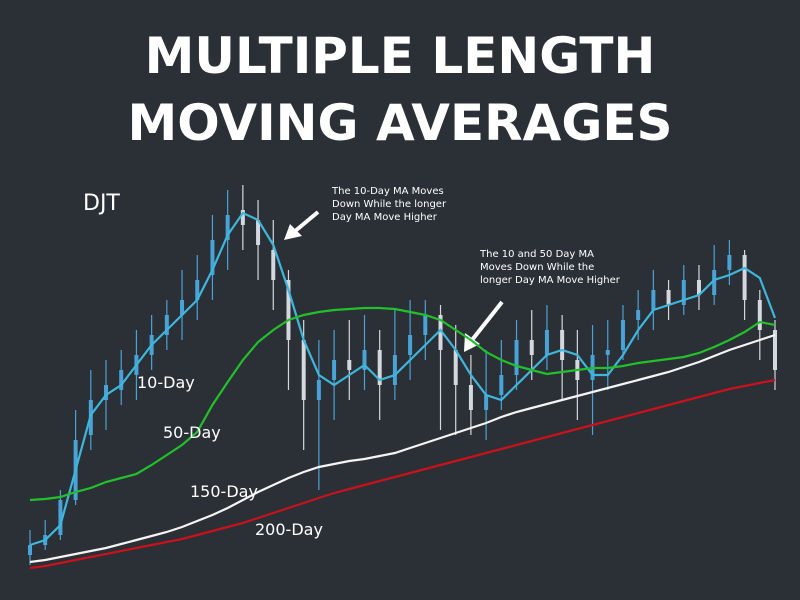  I want to click on ma-label: 150-Day, so click(224, 491).